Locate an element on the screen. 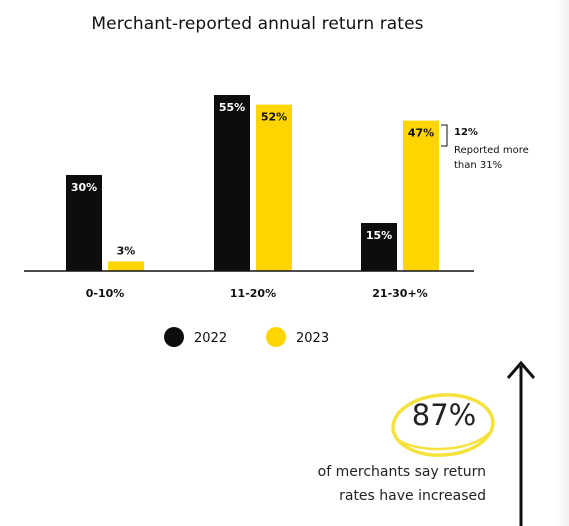  bar-value-label-2022-2: 15% is located at coordinates (379, 235).